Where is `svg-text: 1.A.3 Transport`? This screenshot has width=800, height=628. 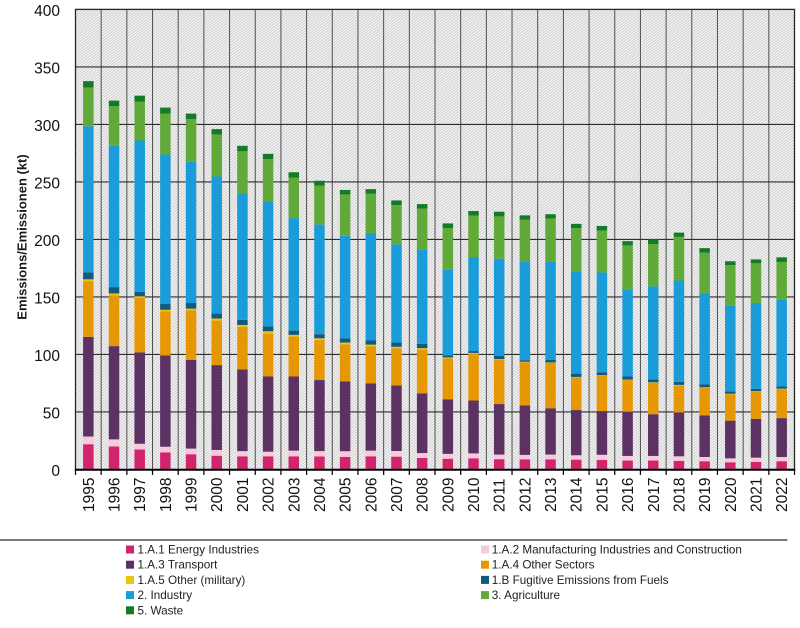
svg-text: 1.A.3 Transport is located at coordinates (178, 565).